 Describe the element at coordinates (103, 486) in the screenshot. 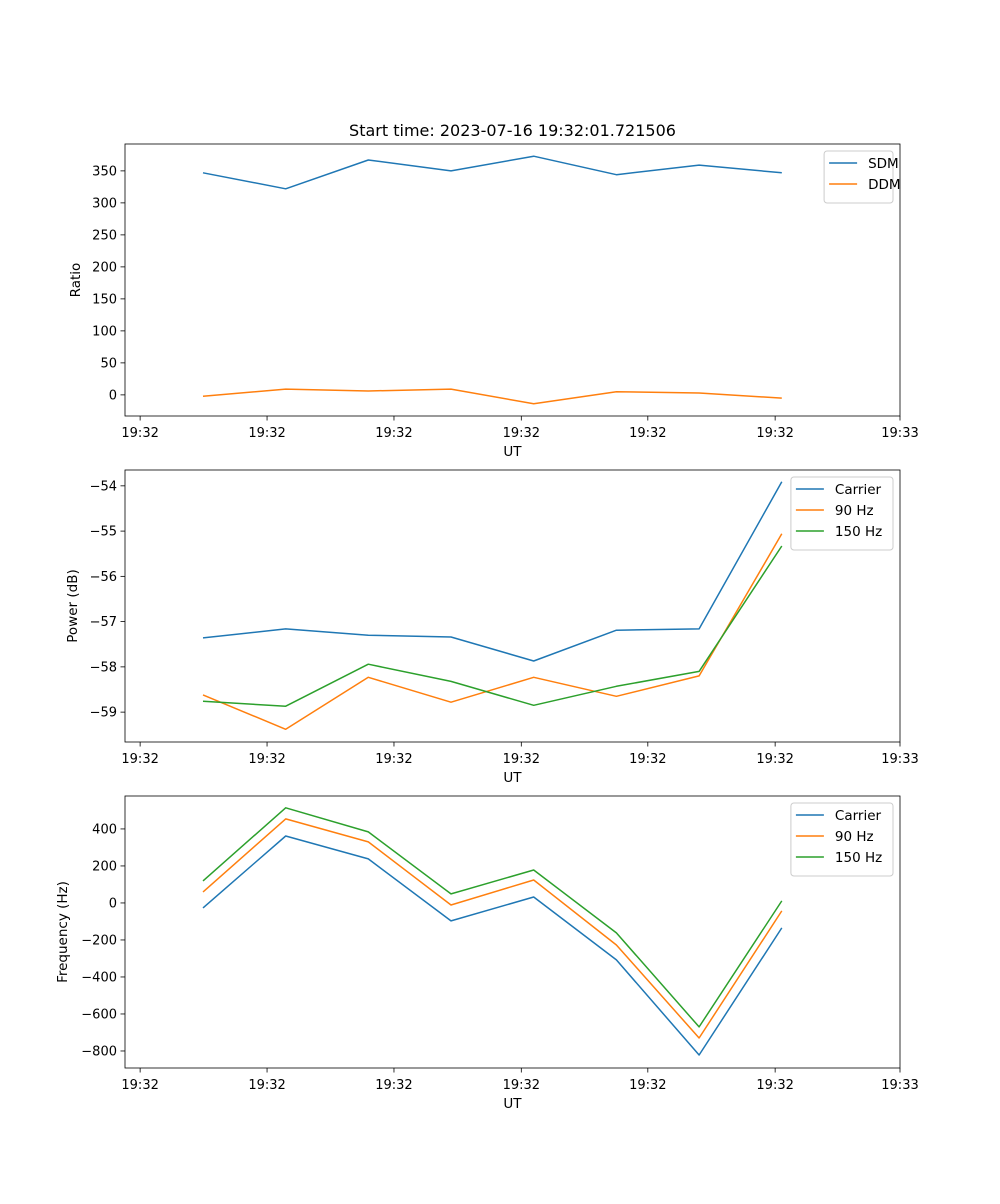

I see `y-tick-label: −54` at that location.